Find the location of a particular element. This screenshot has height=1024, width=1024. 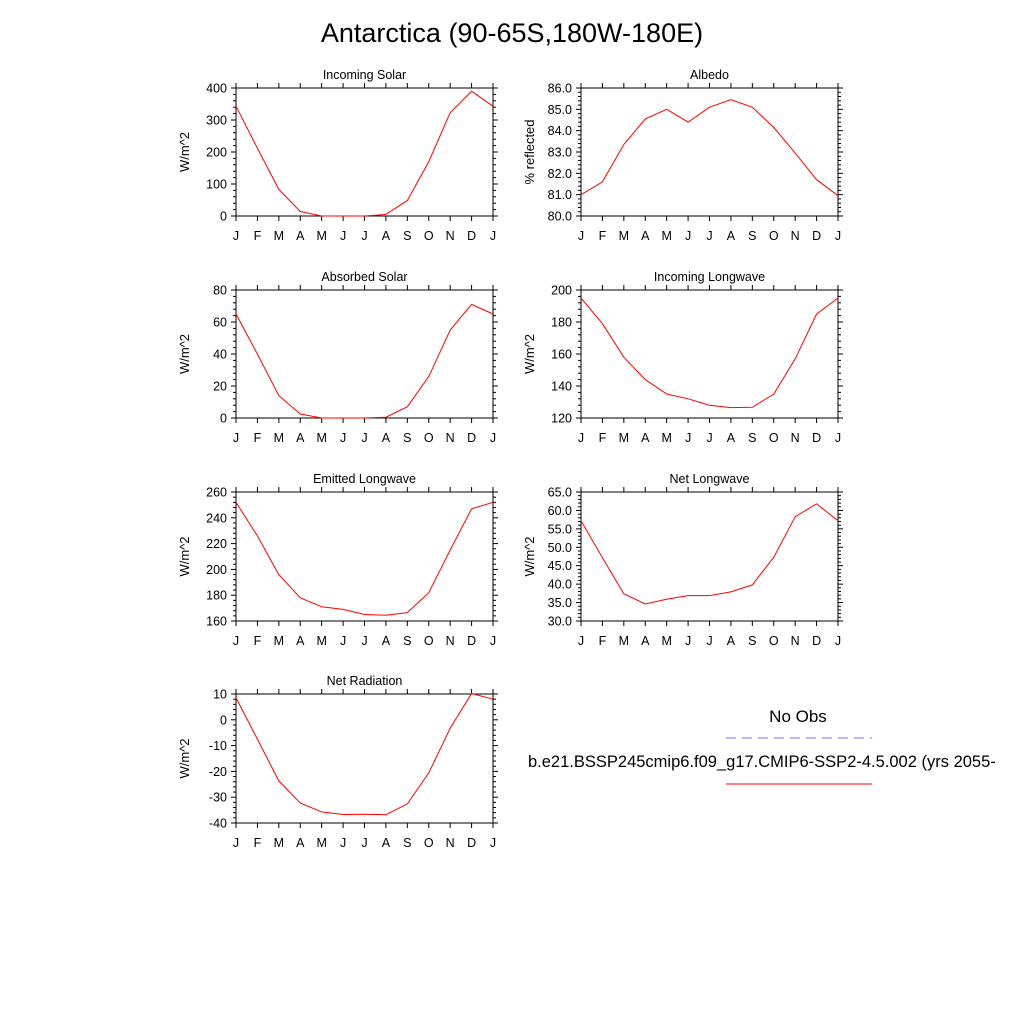

y-tick-label: 35.0 is located at coordinates (560, 603).